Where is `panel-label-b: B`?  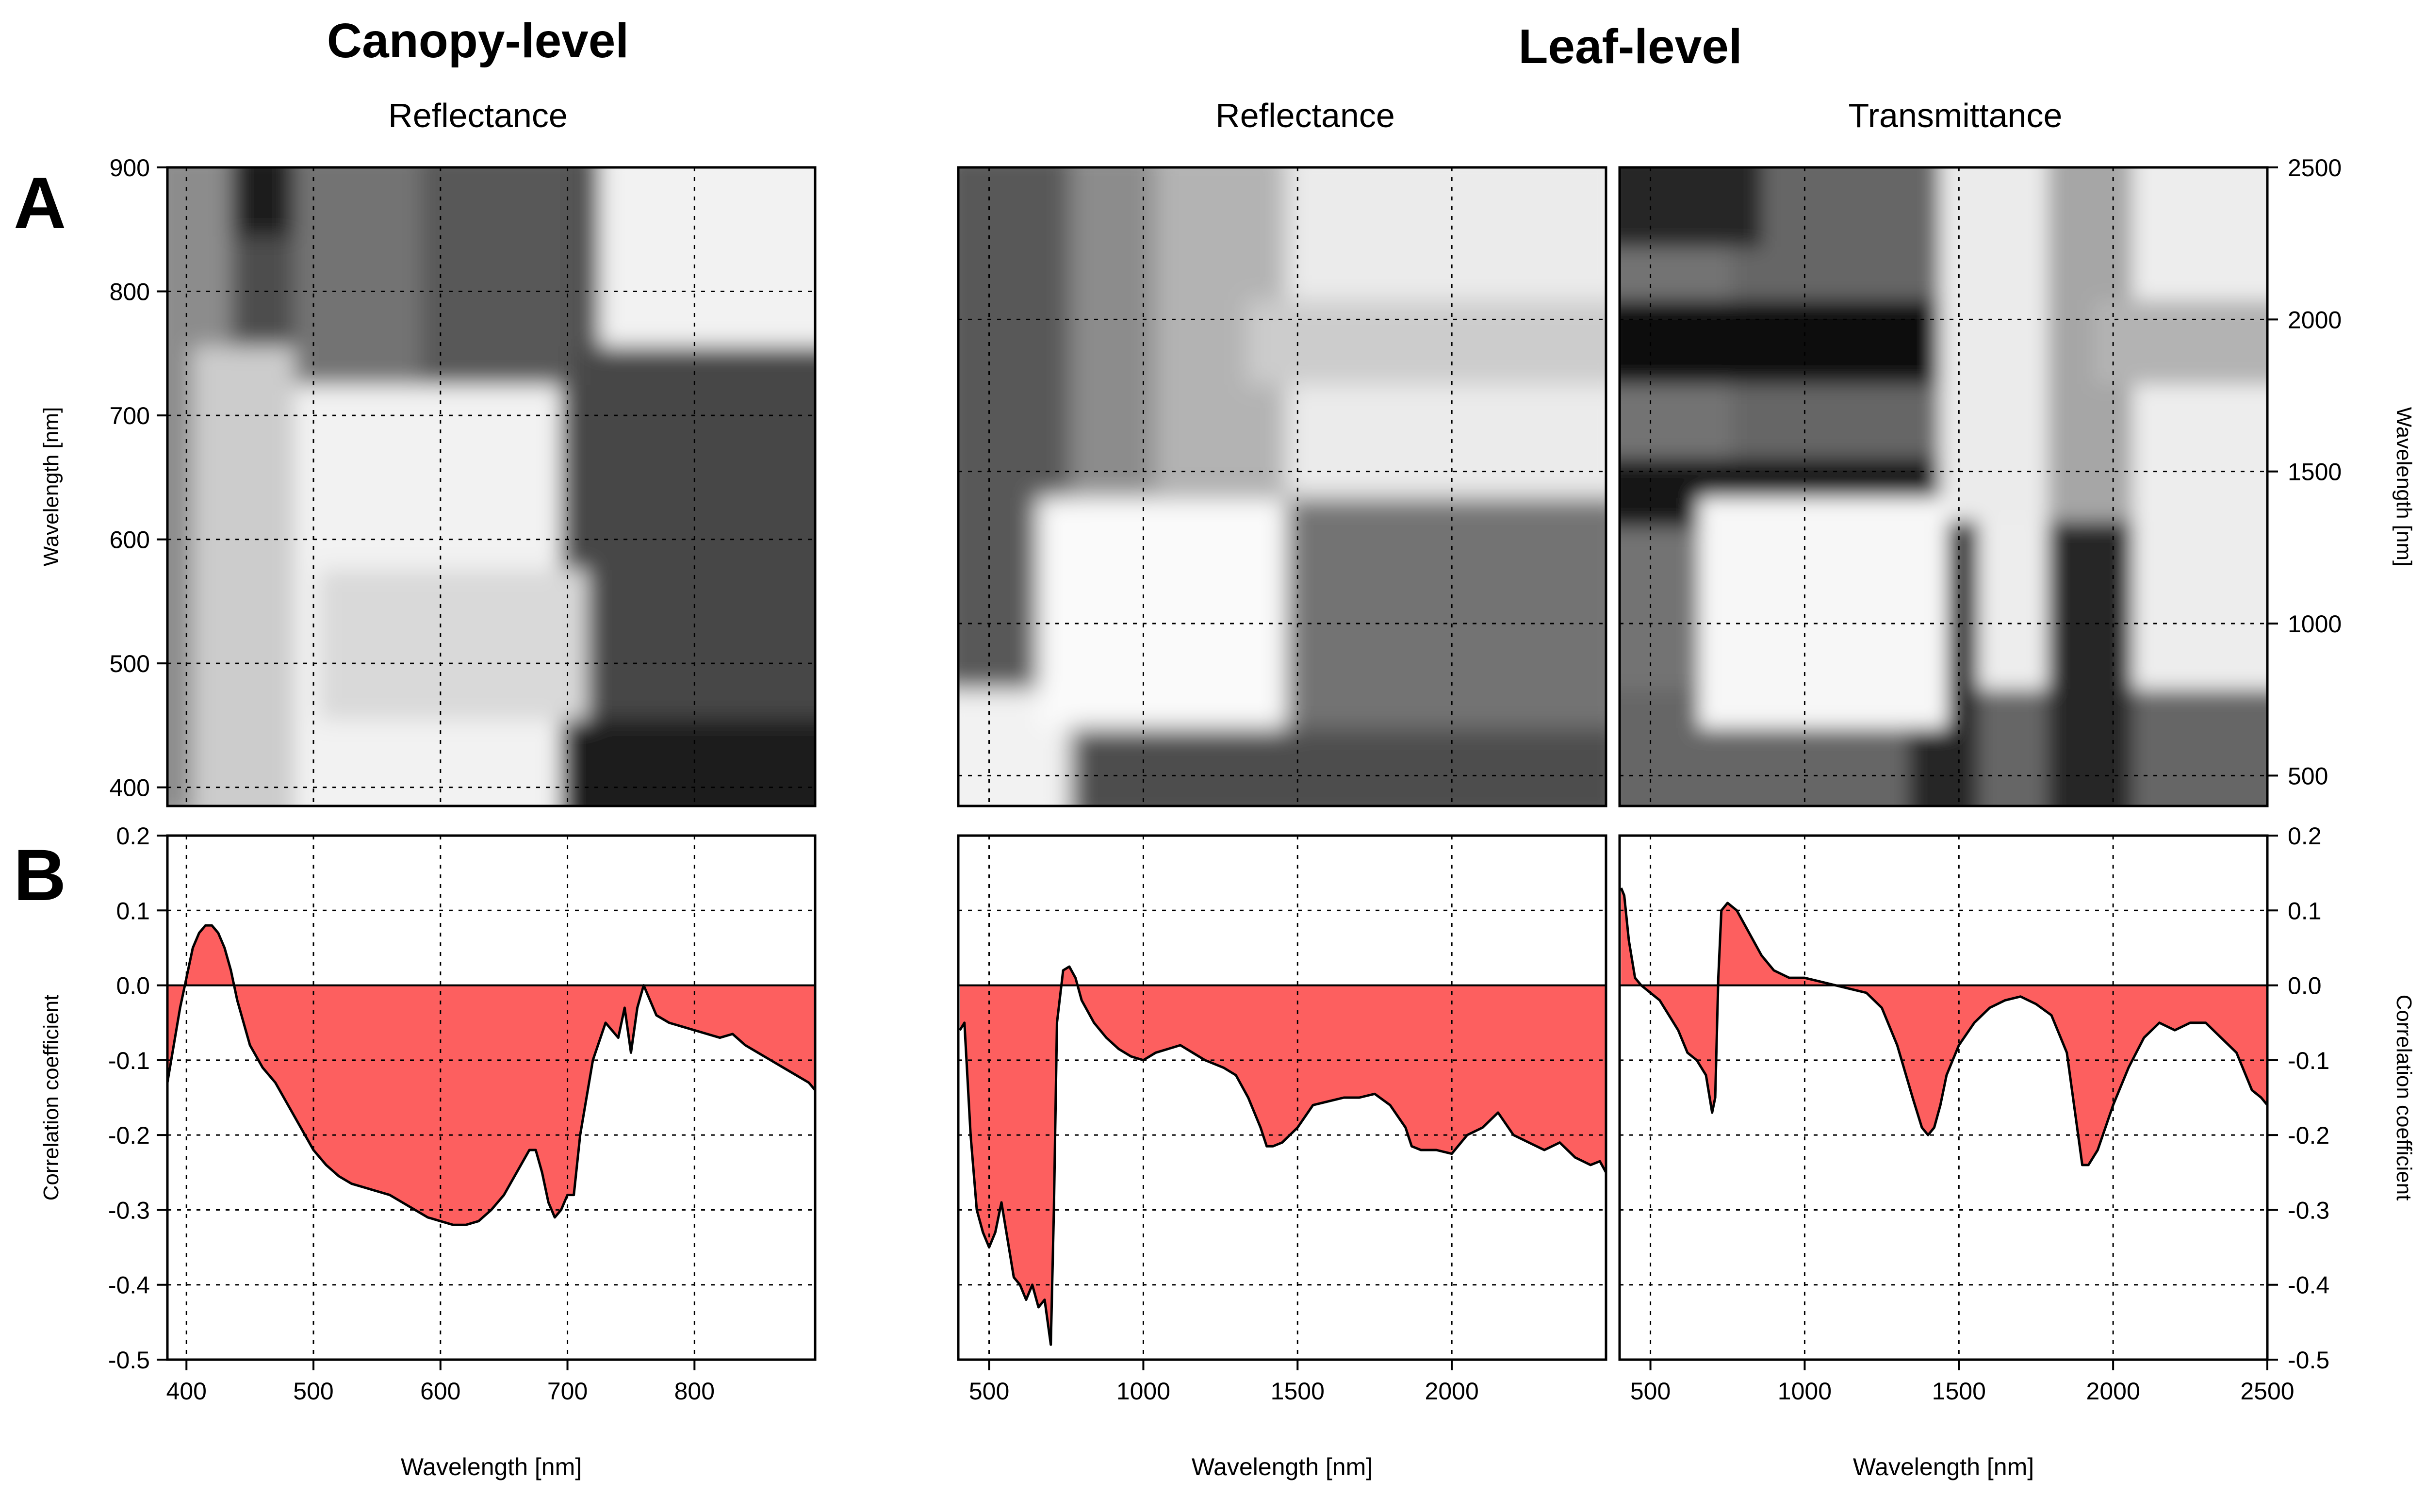
panel-label-b: B is located at coordinates (40, 875).